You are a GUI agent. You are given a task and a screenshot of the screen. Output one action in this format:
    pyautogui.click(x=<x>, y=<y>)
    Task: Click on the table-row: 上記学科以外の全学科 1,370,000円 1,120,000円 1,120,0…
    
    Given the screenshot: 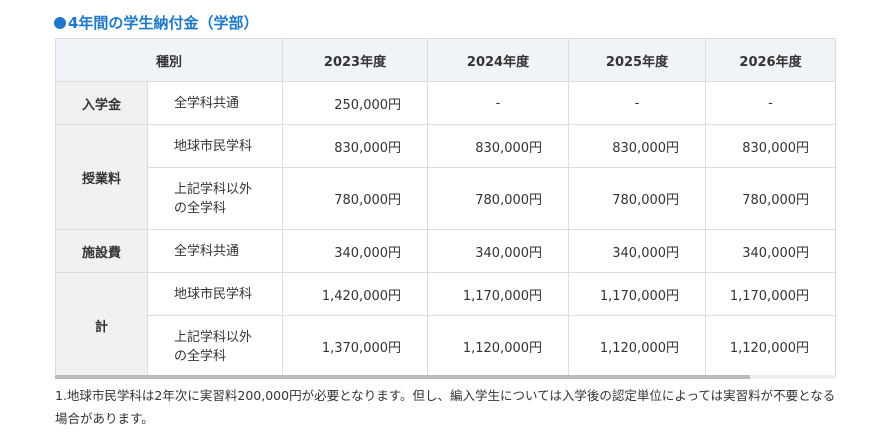 What is the action you would take?
    pyautogui.click(x=446, y=346)
    